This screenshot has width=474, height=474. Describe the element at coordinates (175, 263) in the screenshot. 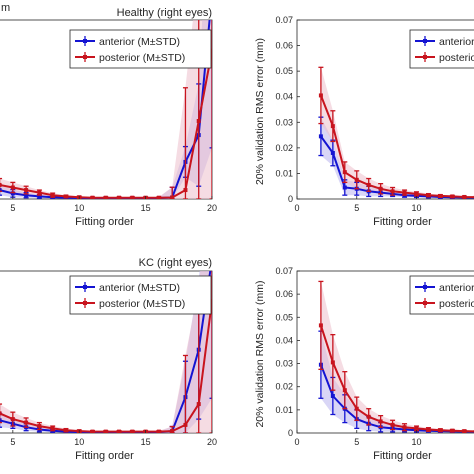

I see `panel-title: KC (right eyes)` at that location.